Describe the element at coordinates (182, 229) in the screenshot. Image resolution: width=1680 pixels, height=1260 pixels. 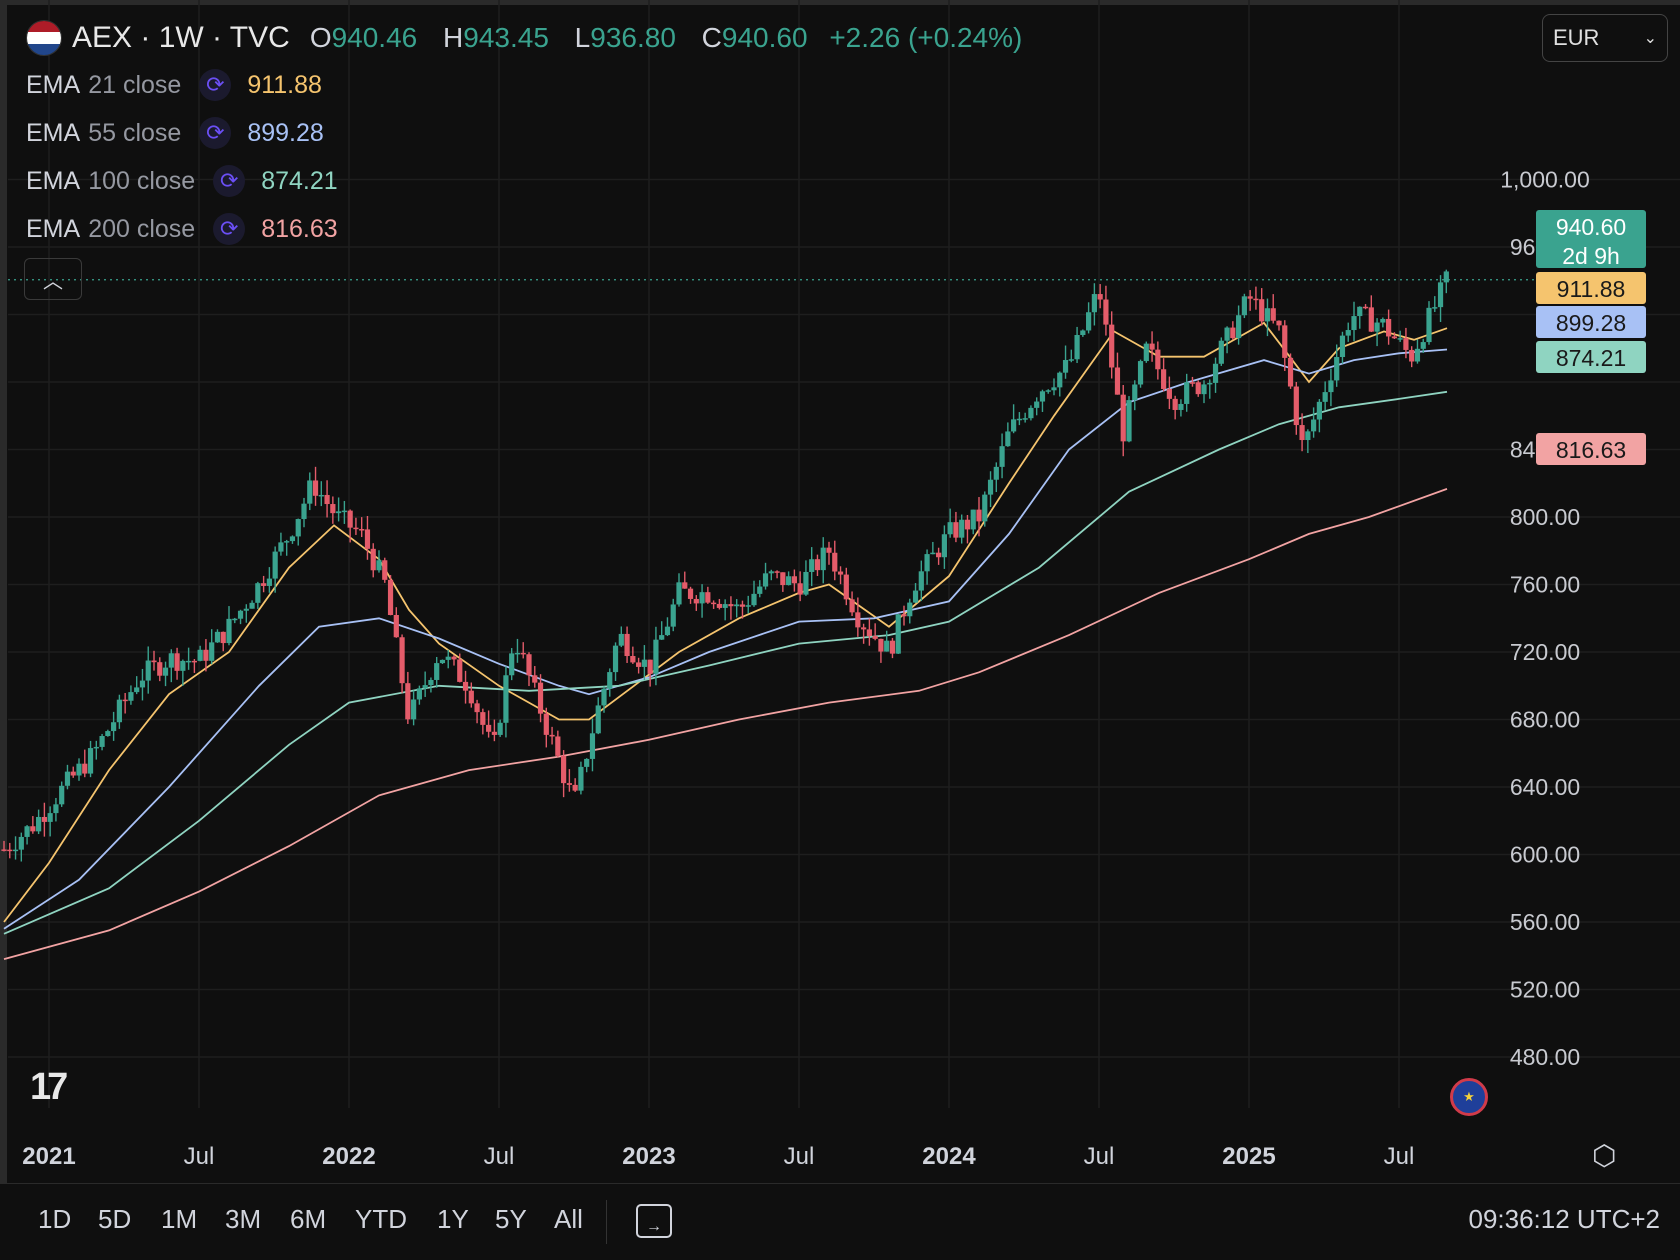
I see `ema-200-legend: EMA 200 close ⟳ 816.63` at that location.